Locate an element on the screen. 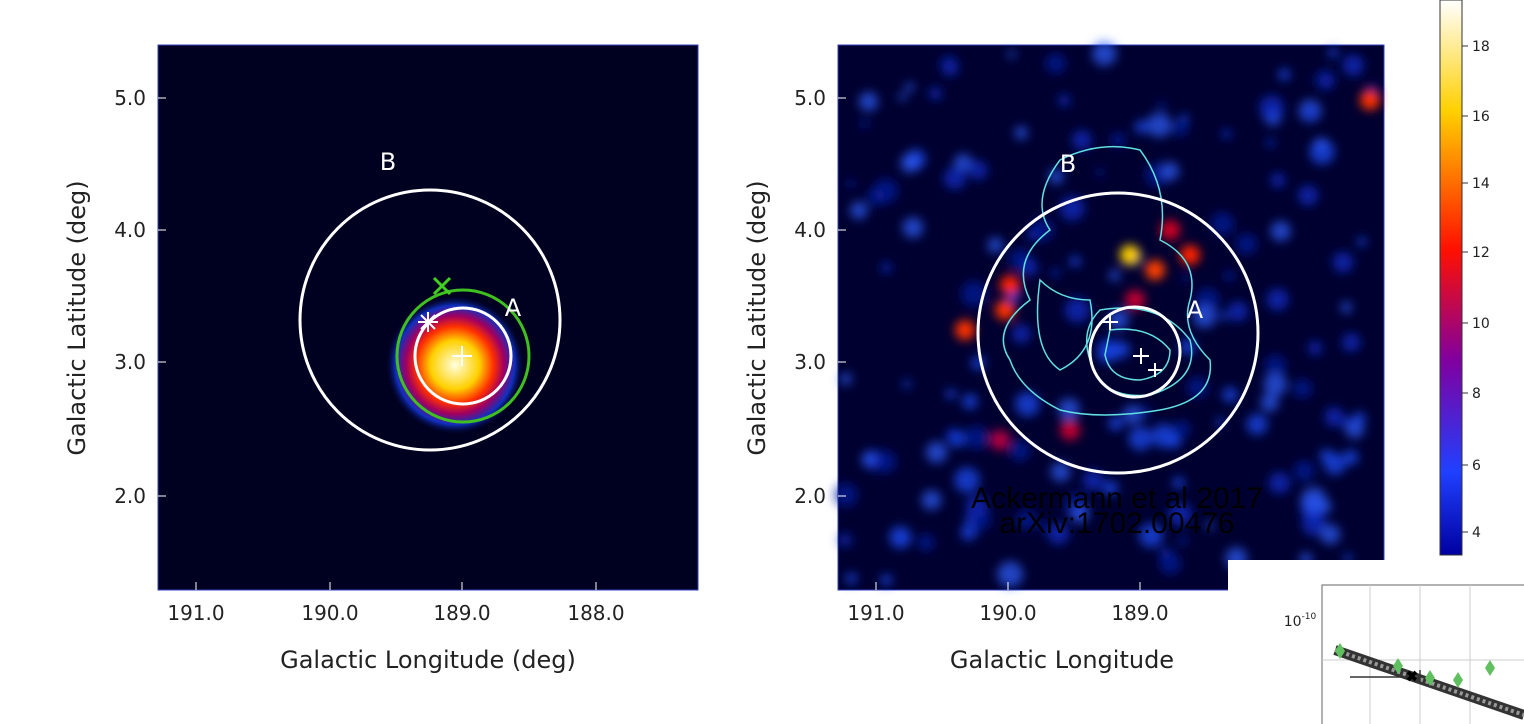  region-label: A is located at coordinates (513, 308).